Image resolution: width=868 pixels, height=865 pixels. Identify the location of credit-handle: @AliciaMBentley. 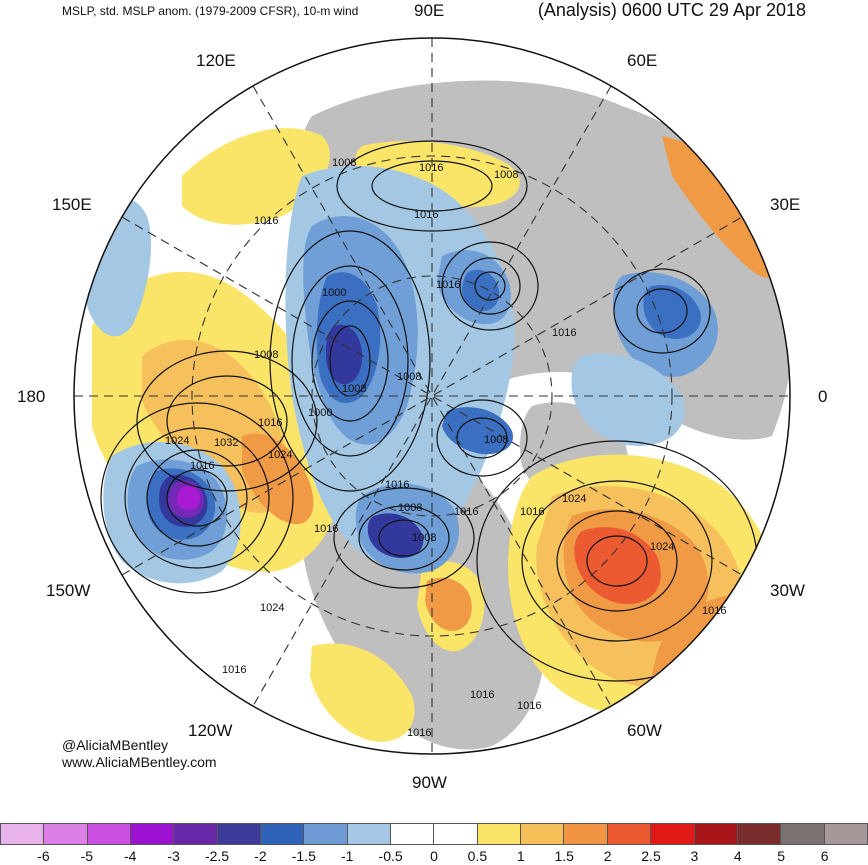
(115, 745).